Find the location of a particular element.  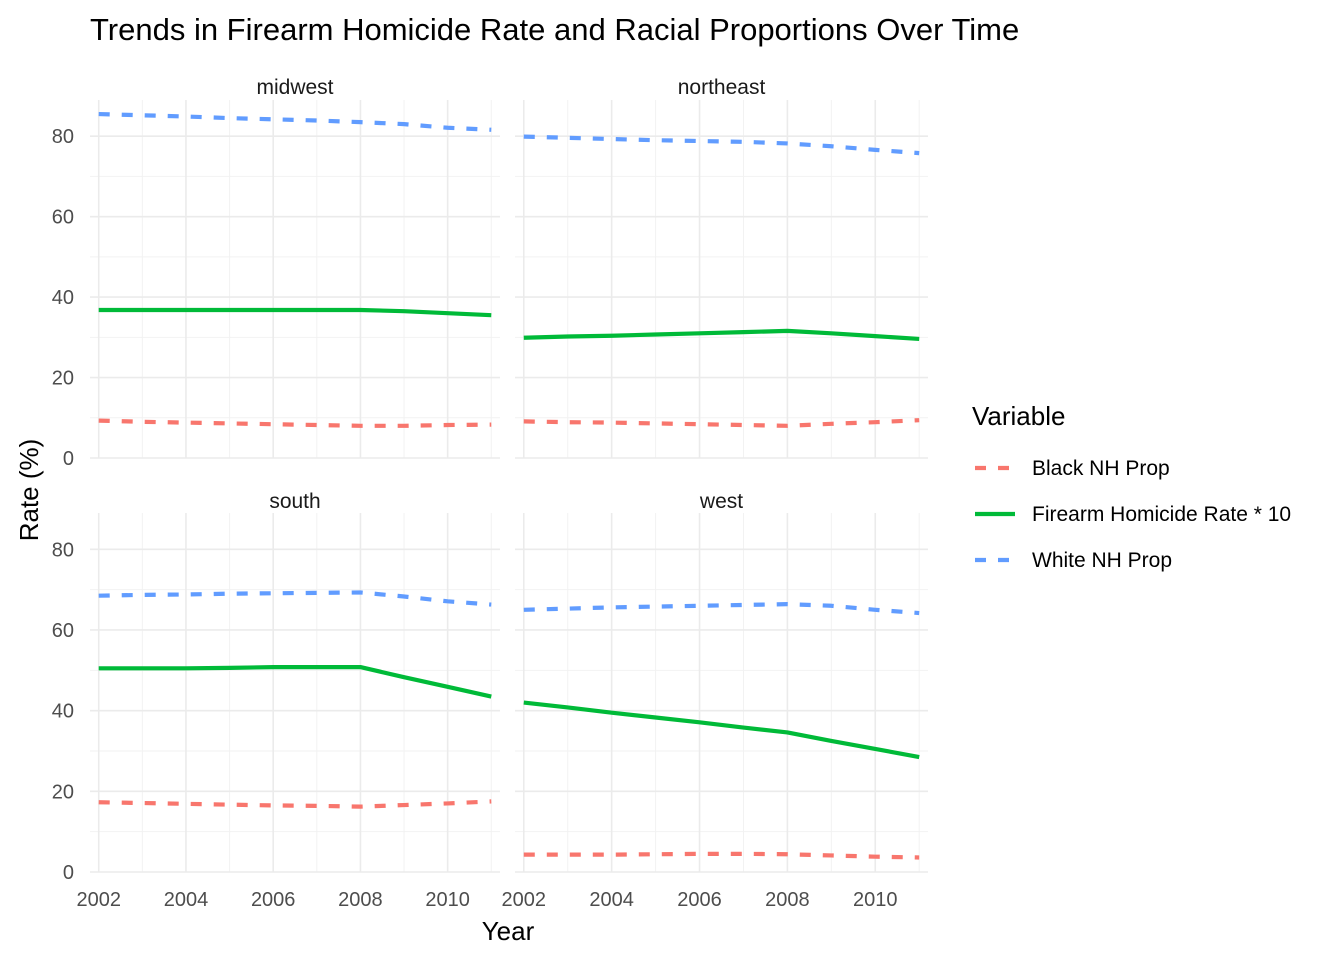

panel-west: west 2002 2004 2006 2008 2010 is located at coordinates (715, 700).